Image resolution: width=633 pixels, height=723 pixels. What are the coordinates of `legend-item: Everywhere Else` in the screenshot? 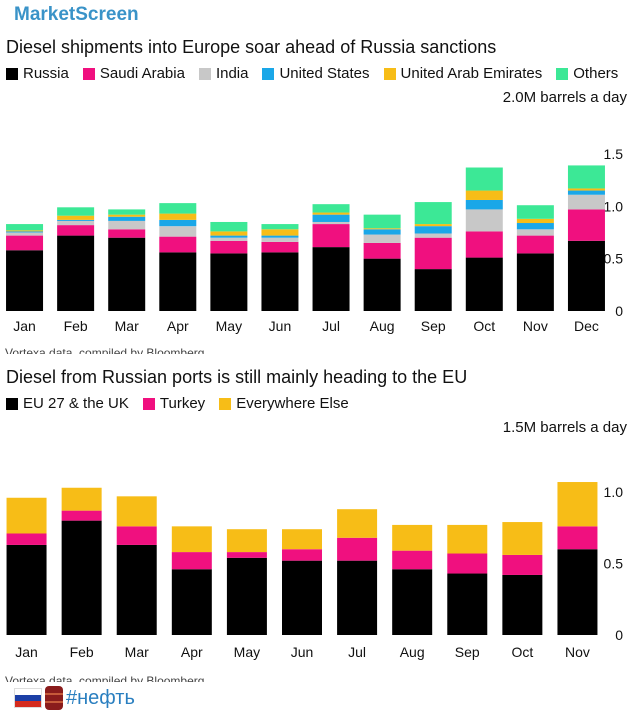 It's located at (284, 403).